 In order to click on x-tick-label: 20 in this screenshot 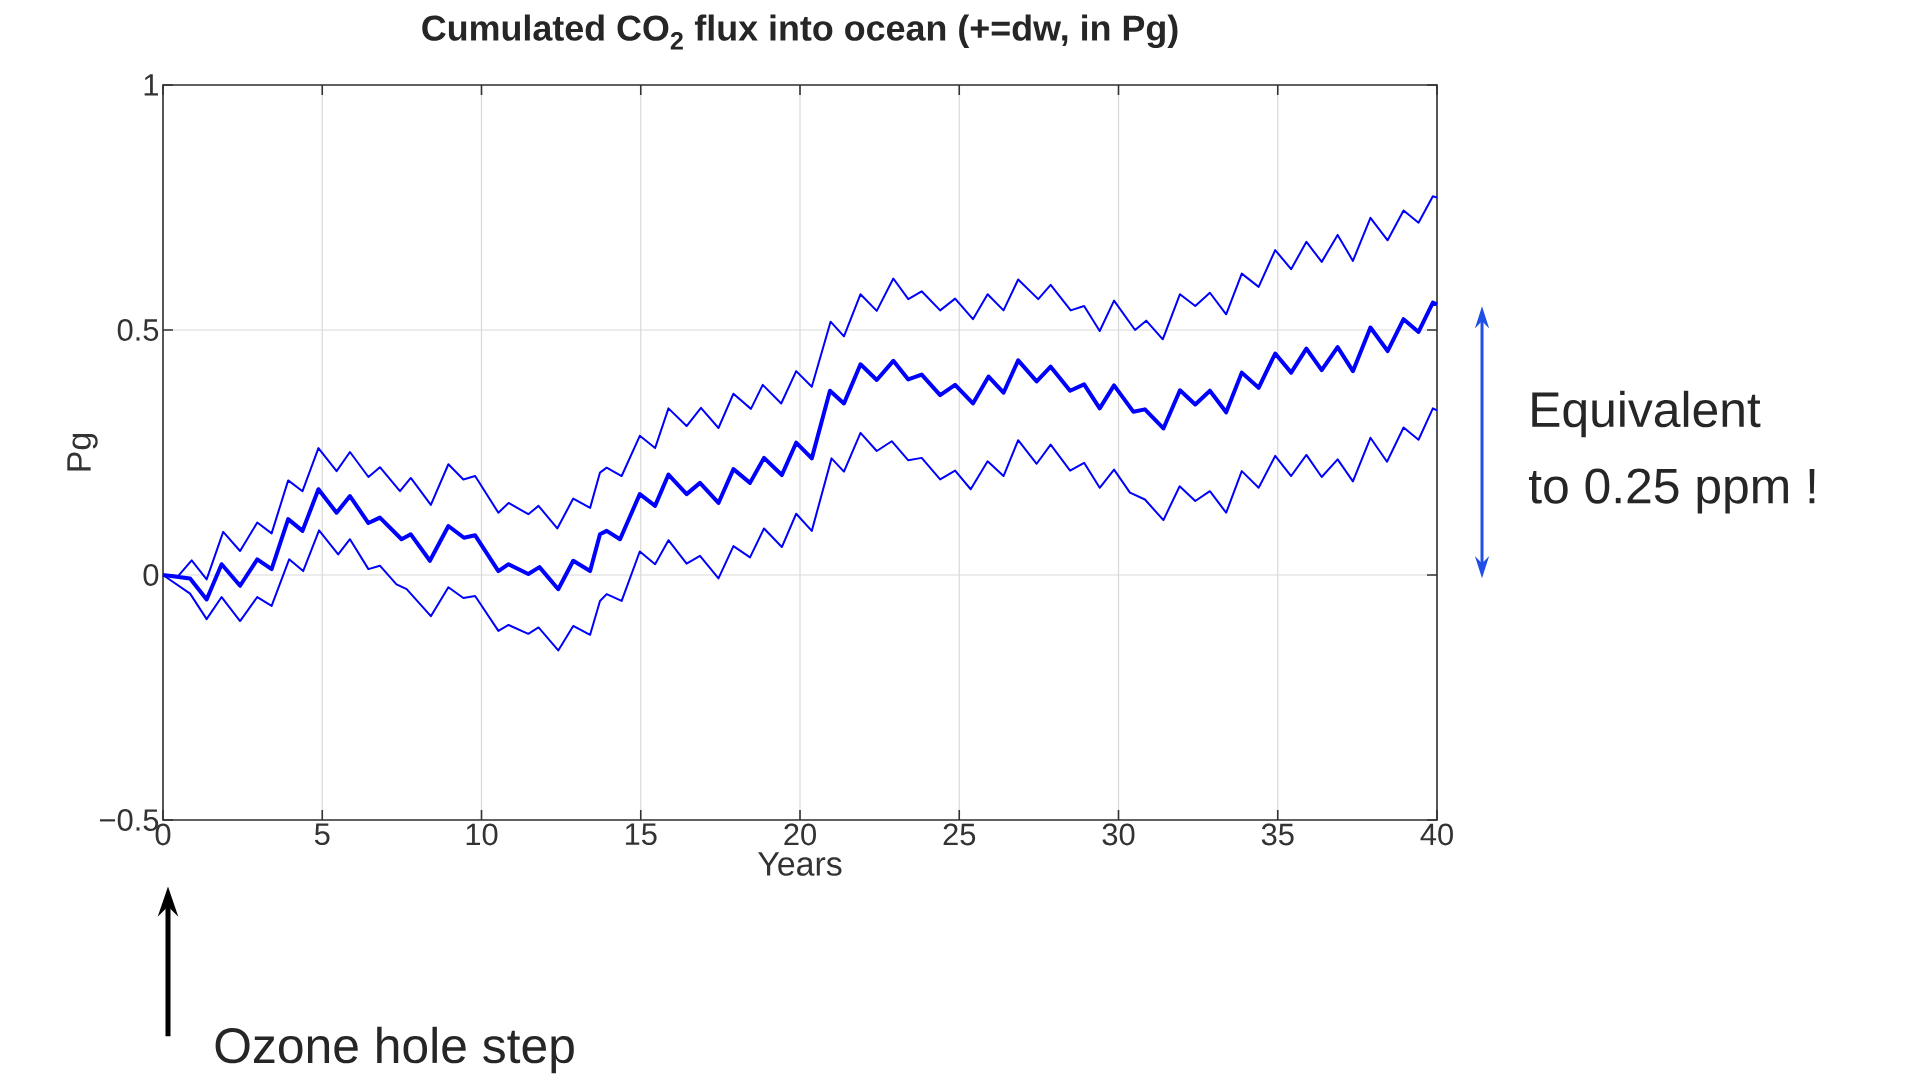, I will do `click(800, 834)`.